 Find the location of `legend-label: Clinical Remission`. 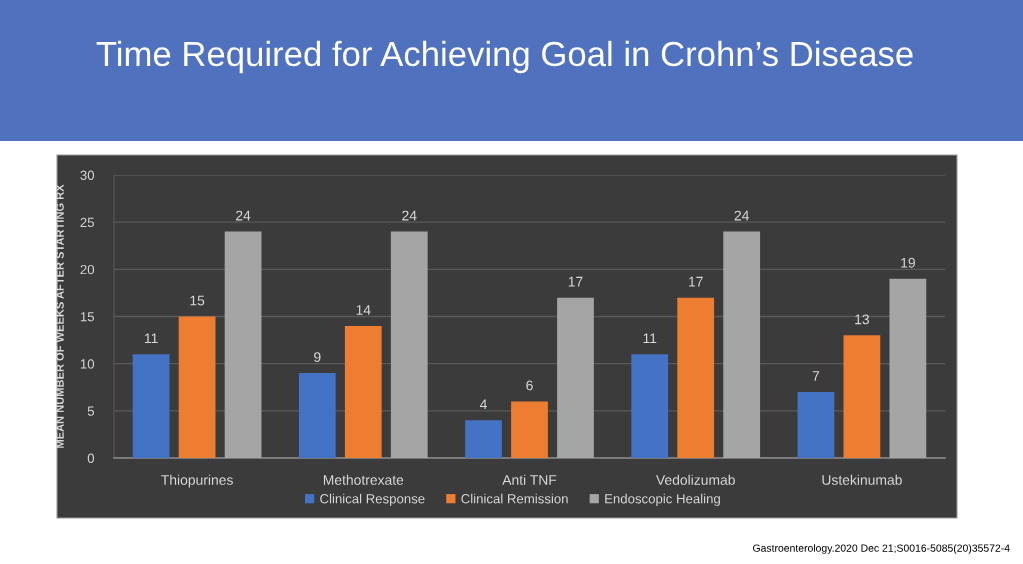

legend-label: Clinical Remission is located at coordinates (514, 498).